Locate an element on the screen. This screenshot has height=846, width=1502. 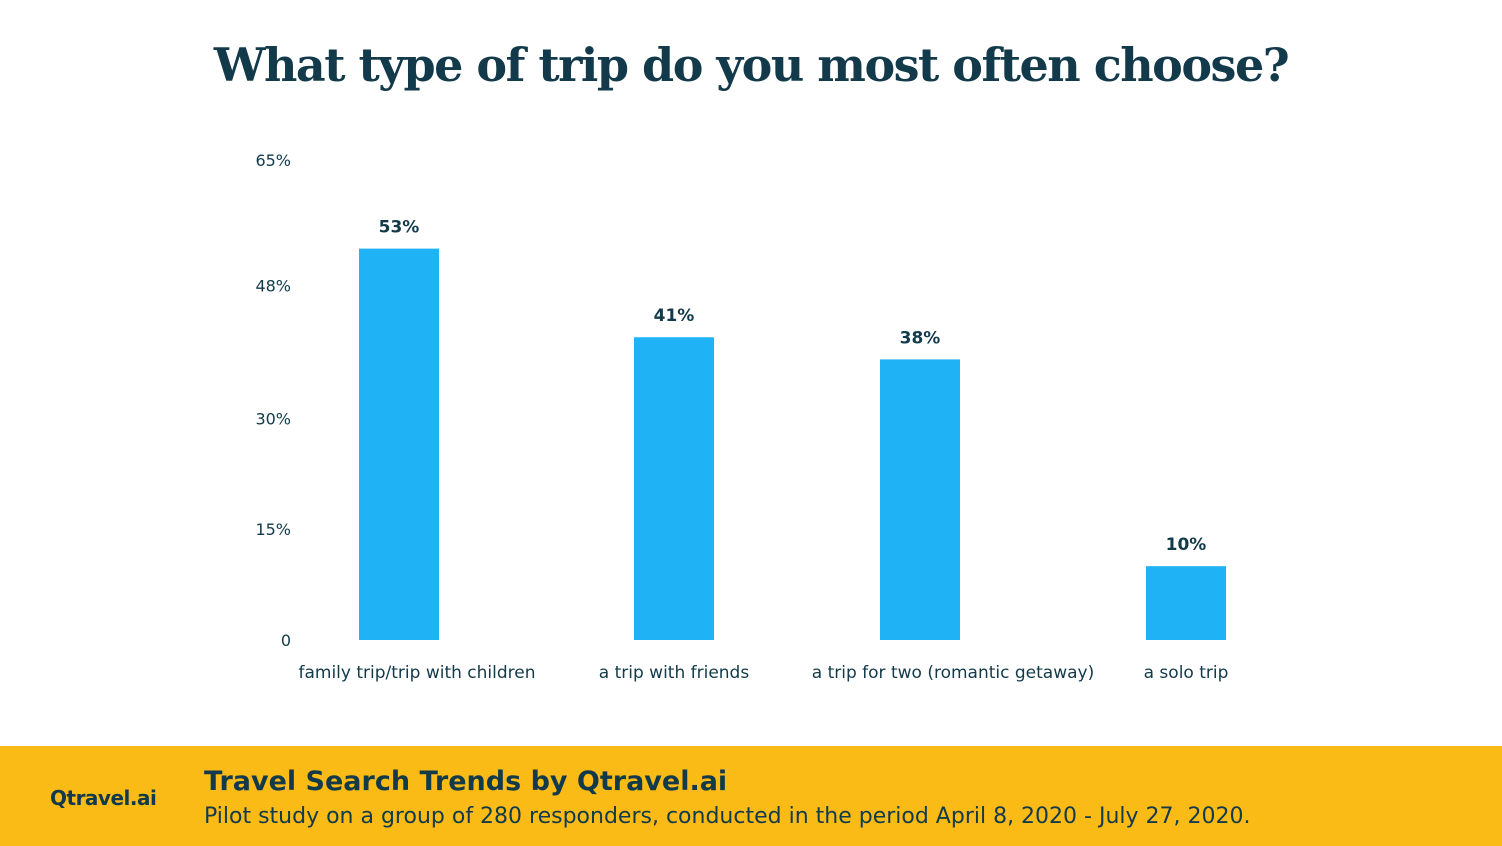
footer-title: Travel Search Trends by Qtravel.ai is located at coordinates (466, 781).